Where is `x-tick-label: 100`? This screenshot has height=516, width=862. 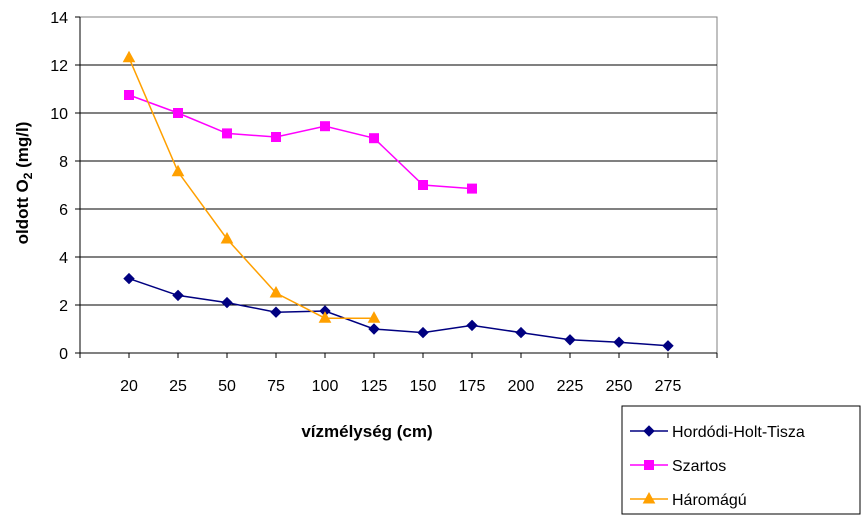 x-tick-label: 100 is located at coordinates (325, 386).